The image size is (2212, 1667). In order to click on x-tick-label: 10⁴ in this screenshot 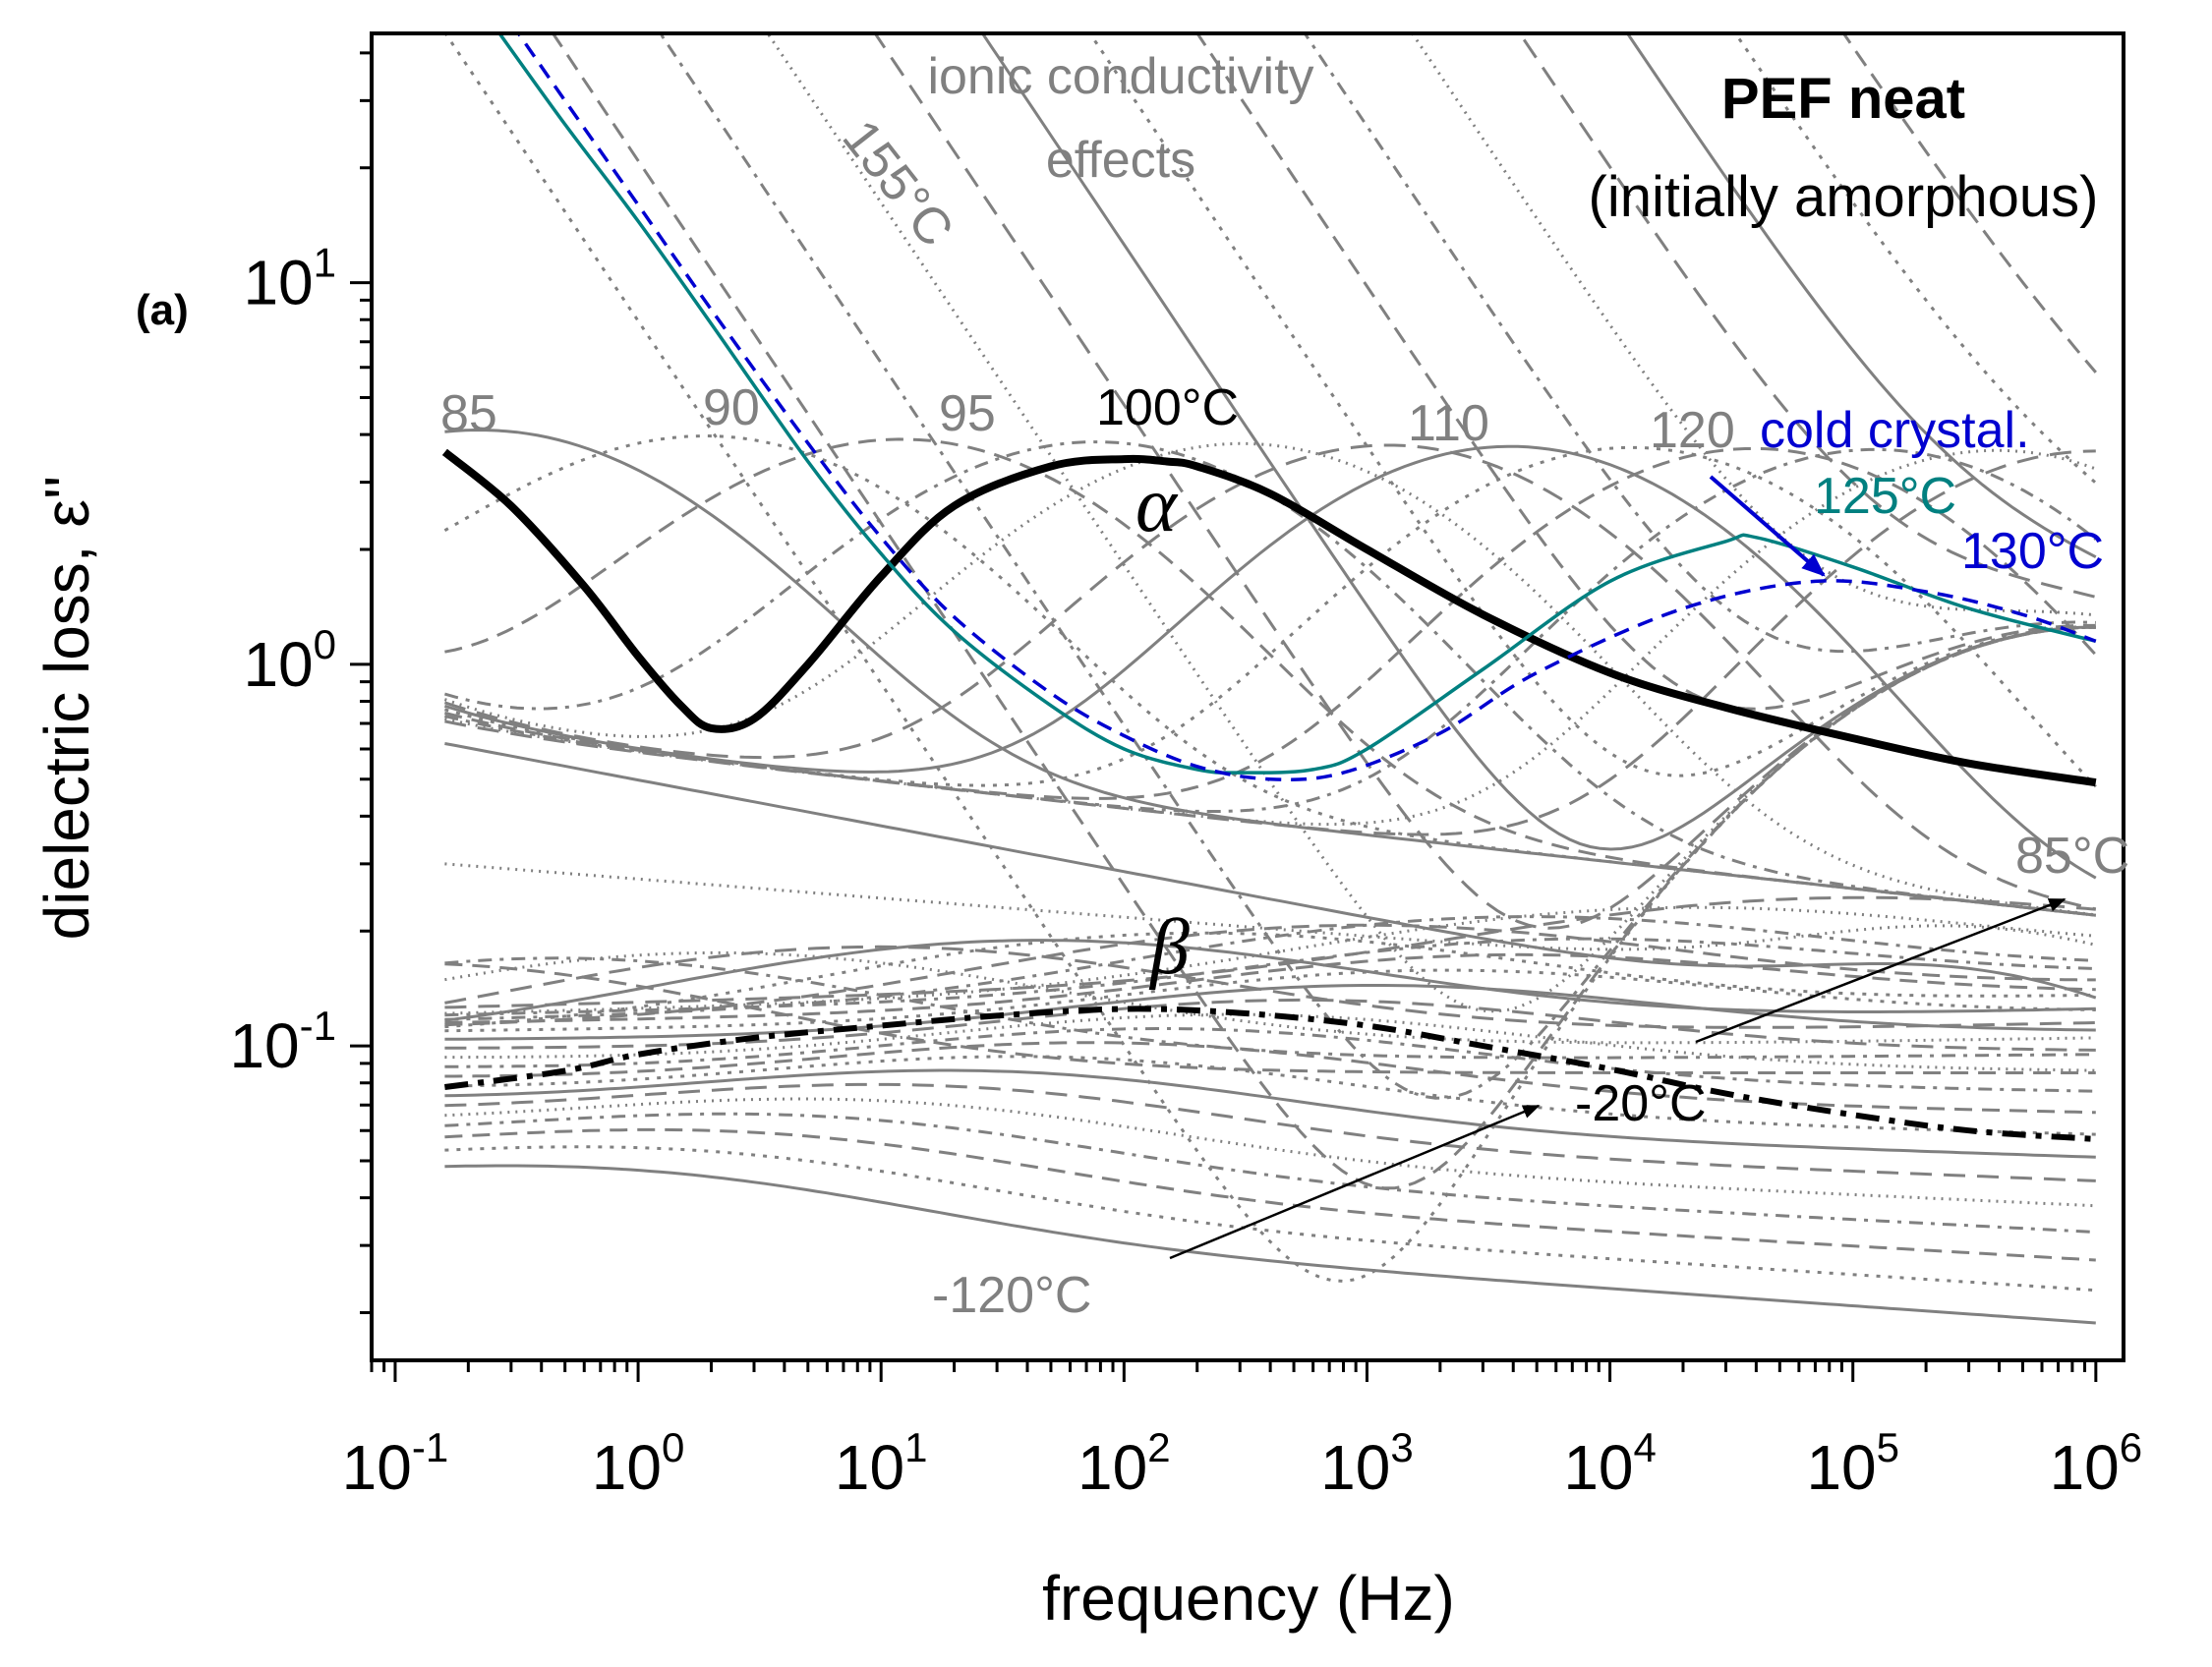, I will do `click(1610, 1463)`.